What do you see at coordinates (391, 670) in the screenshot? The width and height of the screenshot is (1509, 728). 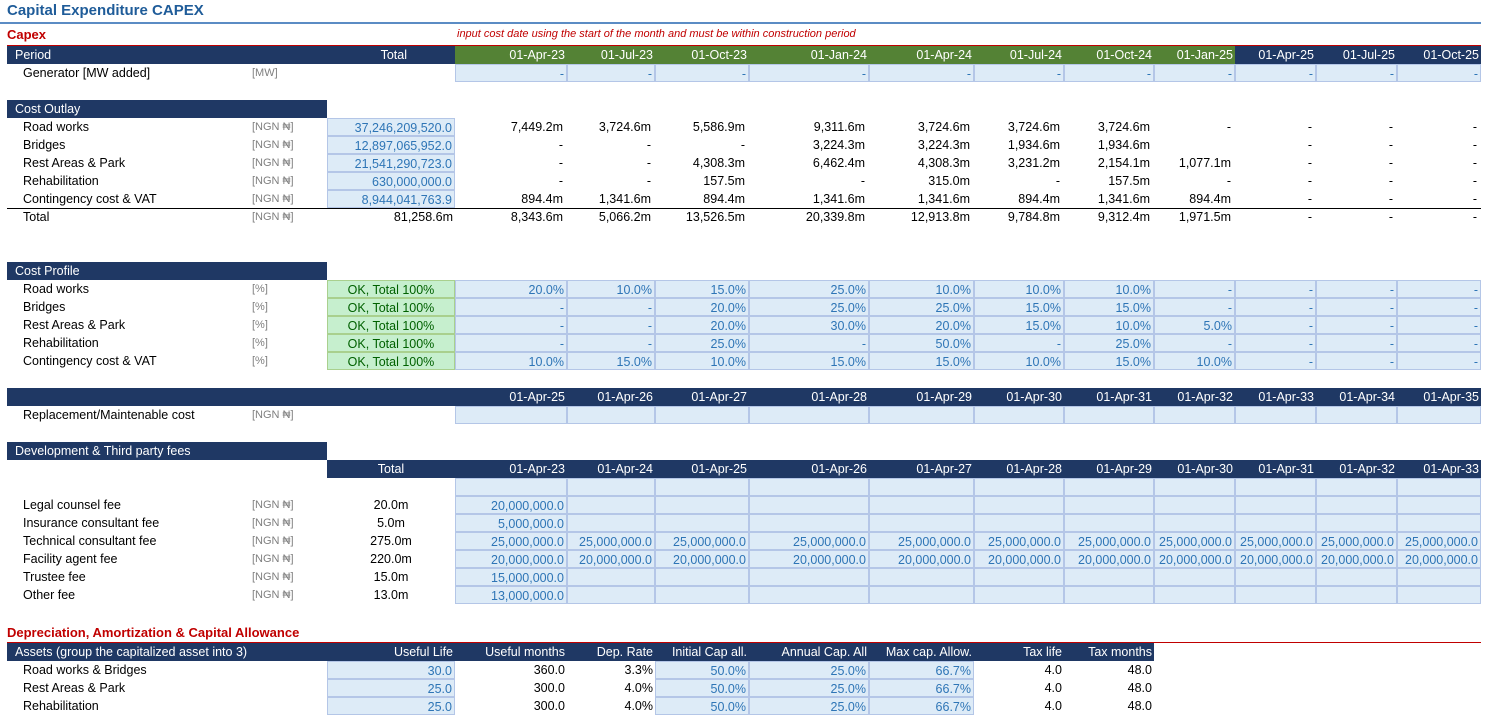 I see `depreciation-input-cell: 30.0` at bounding box center [391, 670].